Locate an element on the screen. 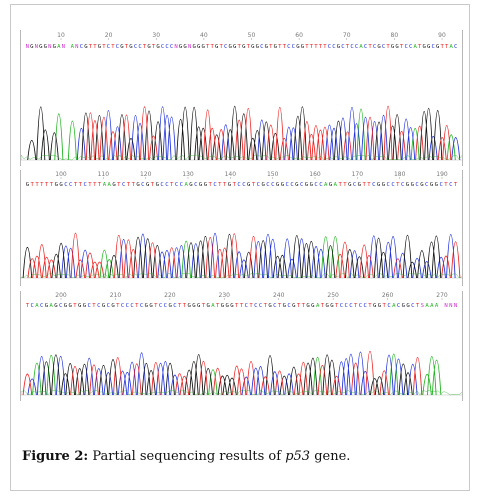 This screenshot has width=482, height=499. tick-label: 200 is located at coordinates (61, 295).